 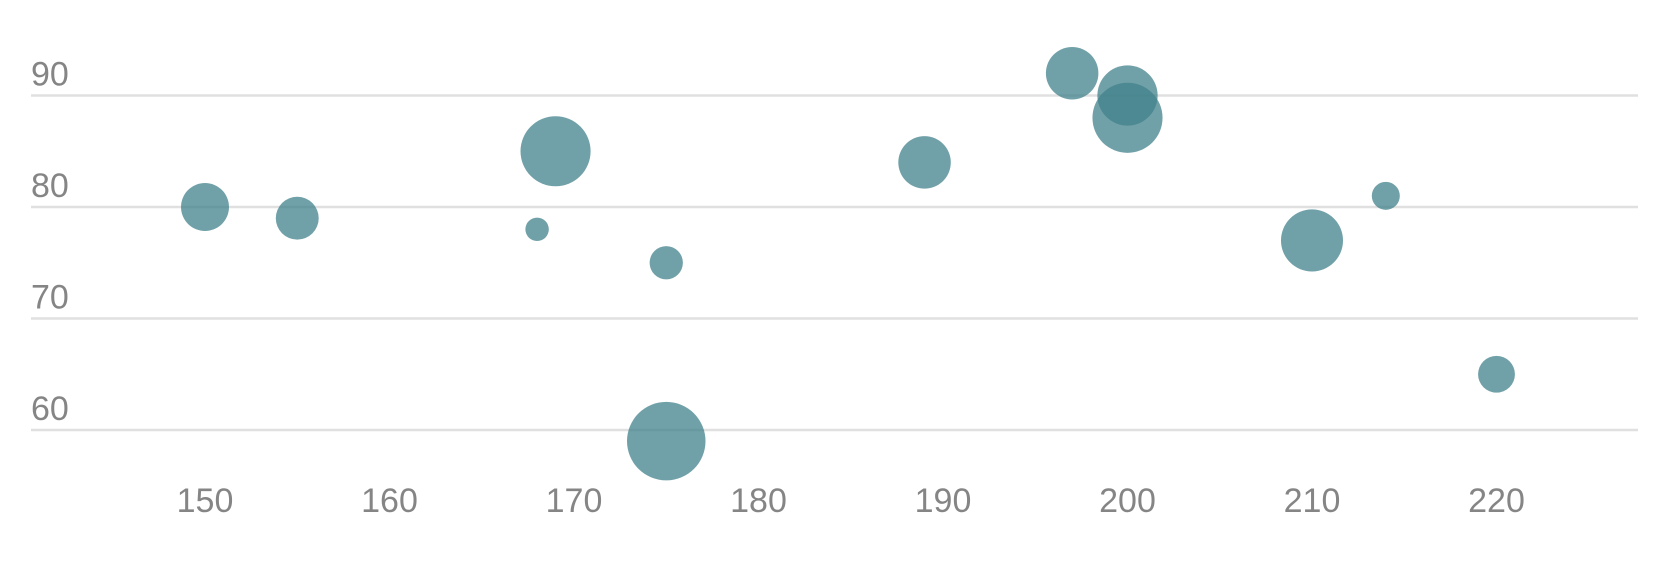 What do you see at coordinates (758, 501) in the screenshot?
I see `x-tick-label: 180` at bounding box center [758, 501].